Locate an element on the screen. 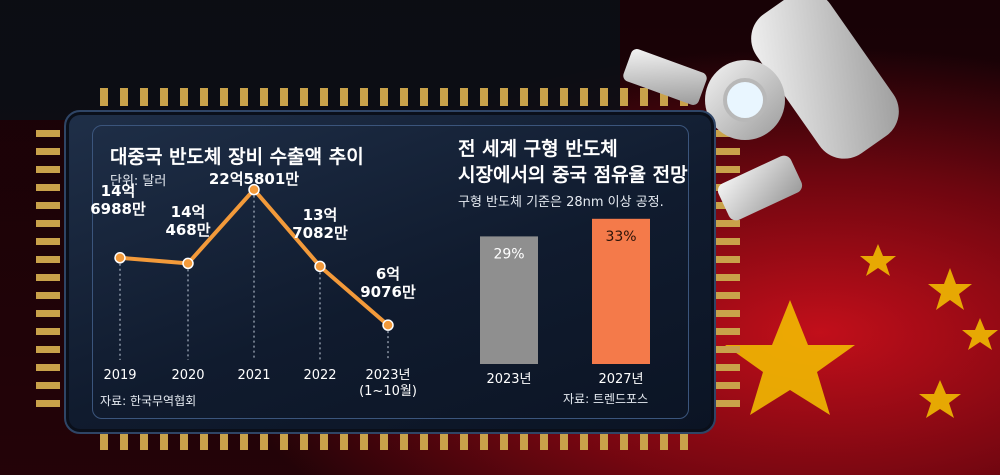  x-tick-3: 2022 is located at coordinates (320, 376).